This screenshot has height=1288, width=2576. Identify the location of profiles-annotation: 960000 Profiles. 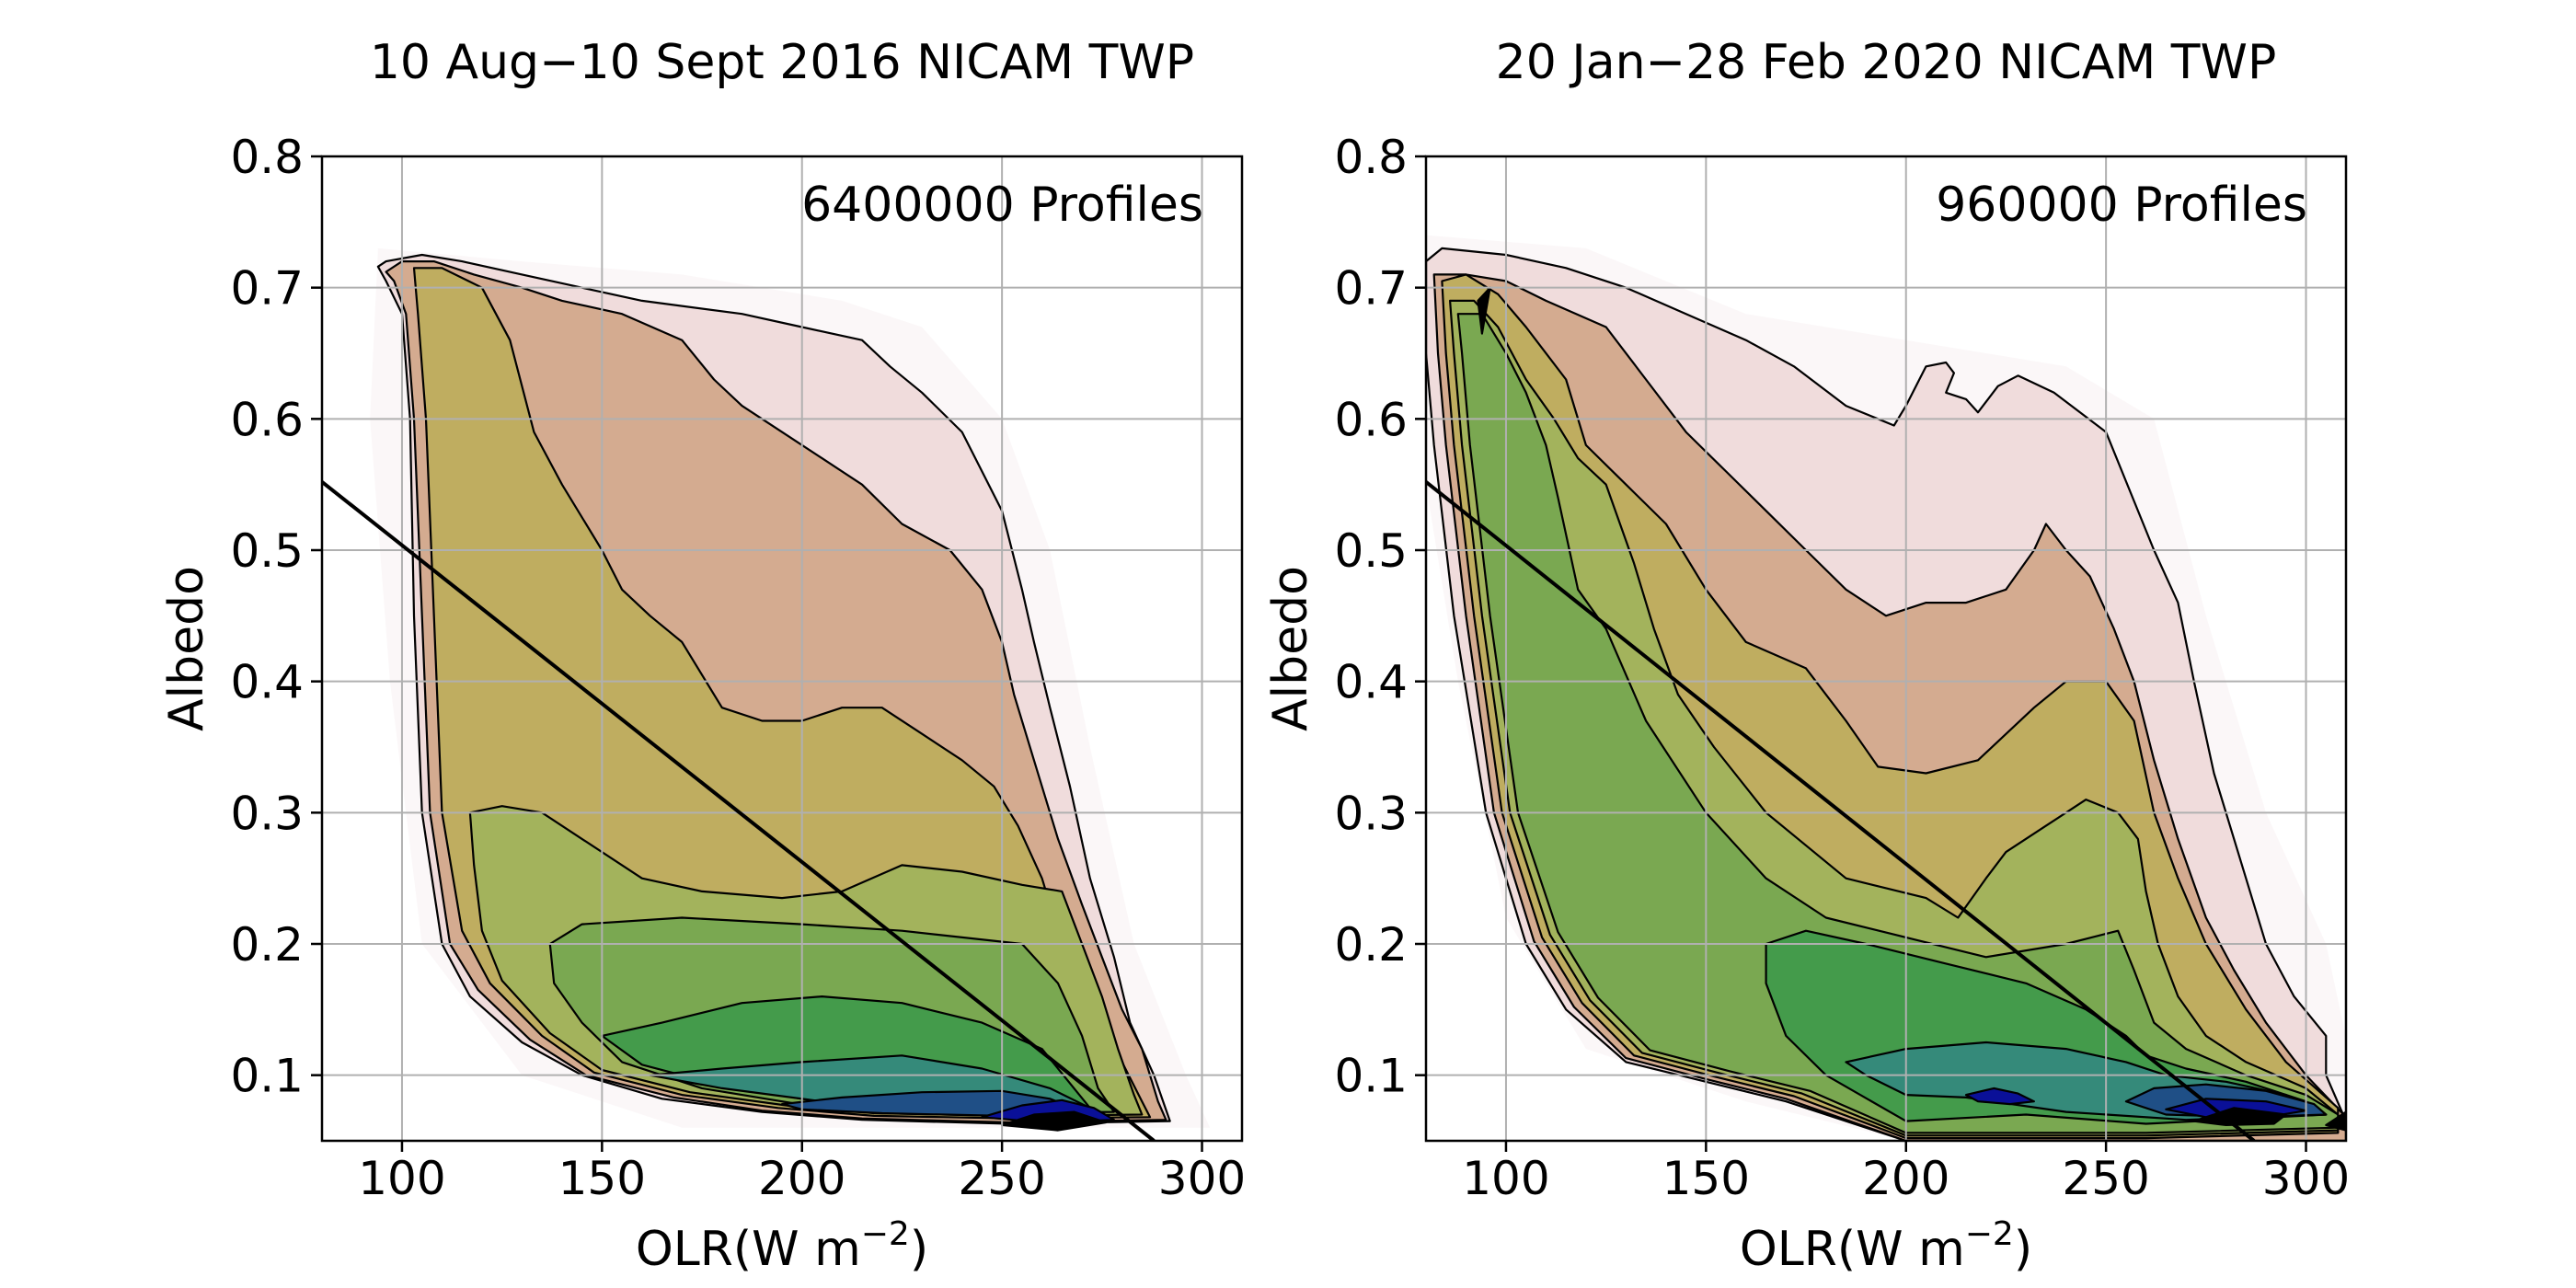
(2121, 205).